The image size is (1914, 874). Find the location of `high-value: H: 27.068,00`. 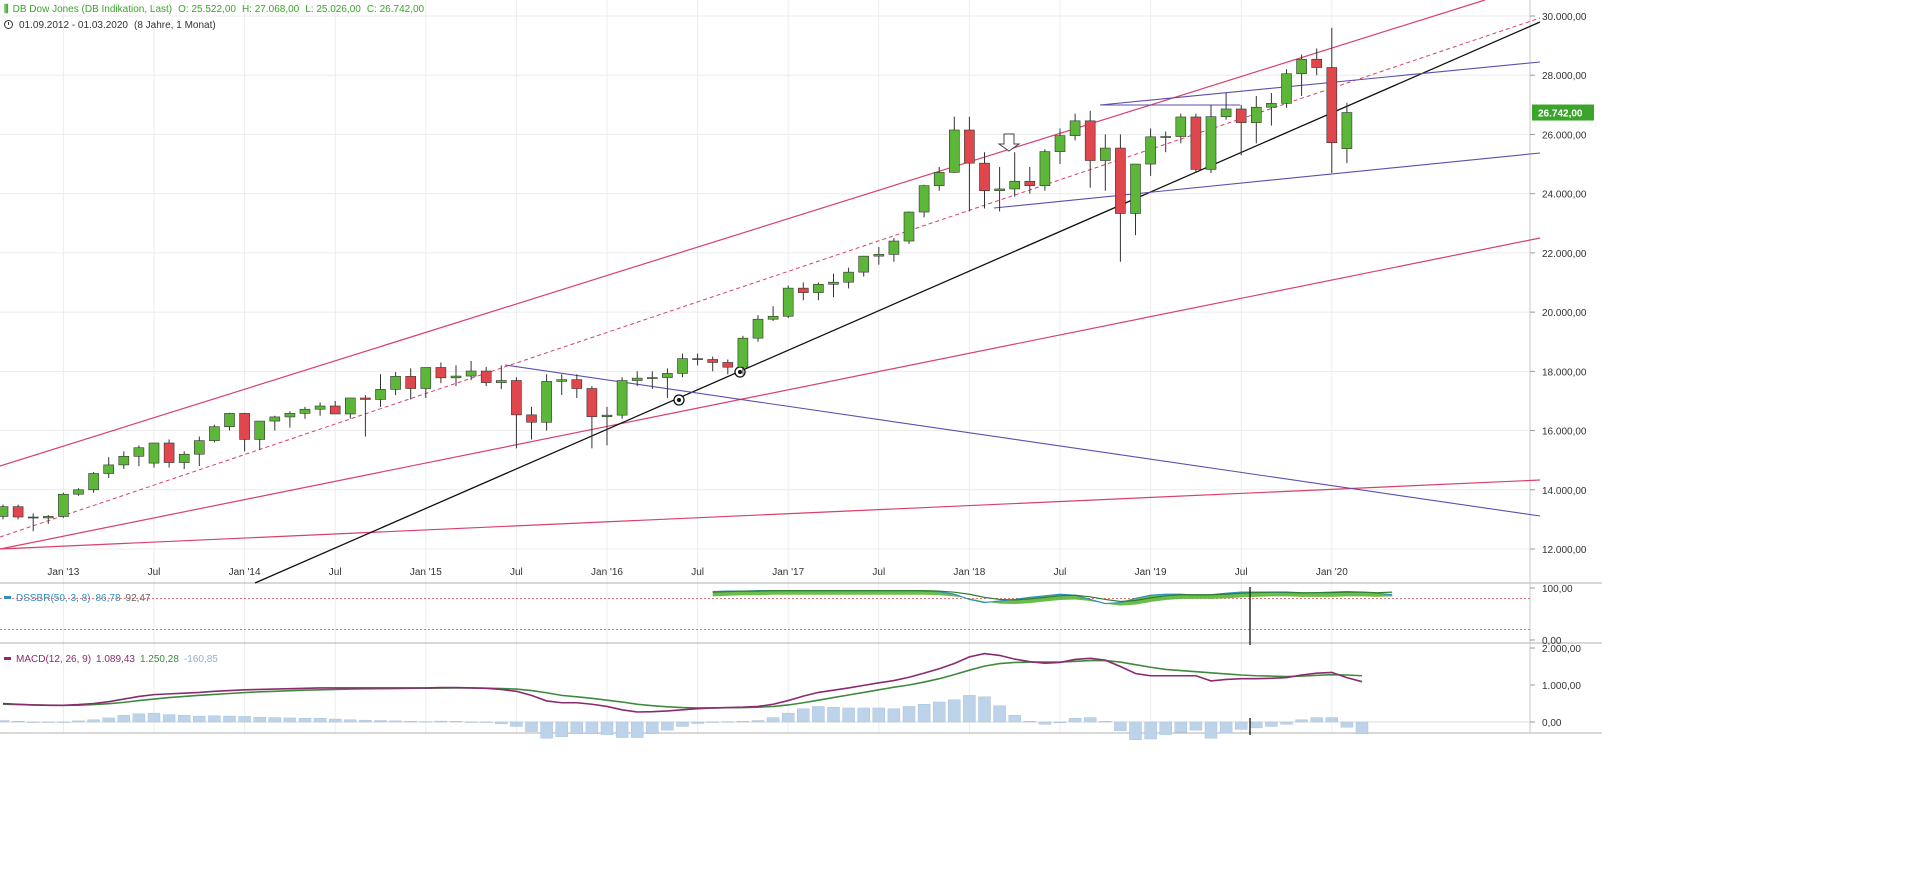

high-value: H: 27.068,00 is located at coordinates (270, 9).